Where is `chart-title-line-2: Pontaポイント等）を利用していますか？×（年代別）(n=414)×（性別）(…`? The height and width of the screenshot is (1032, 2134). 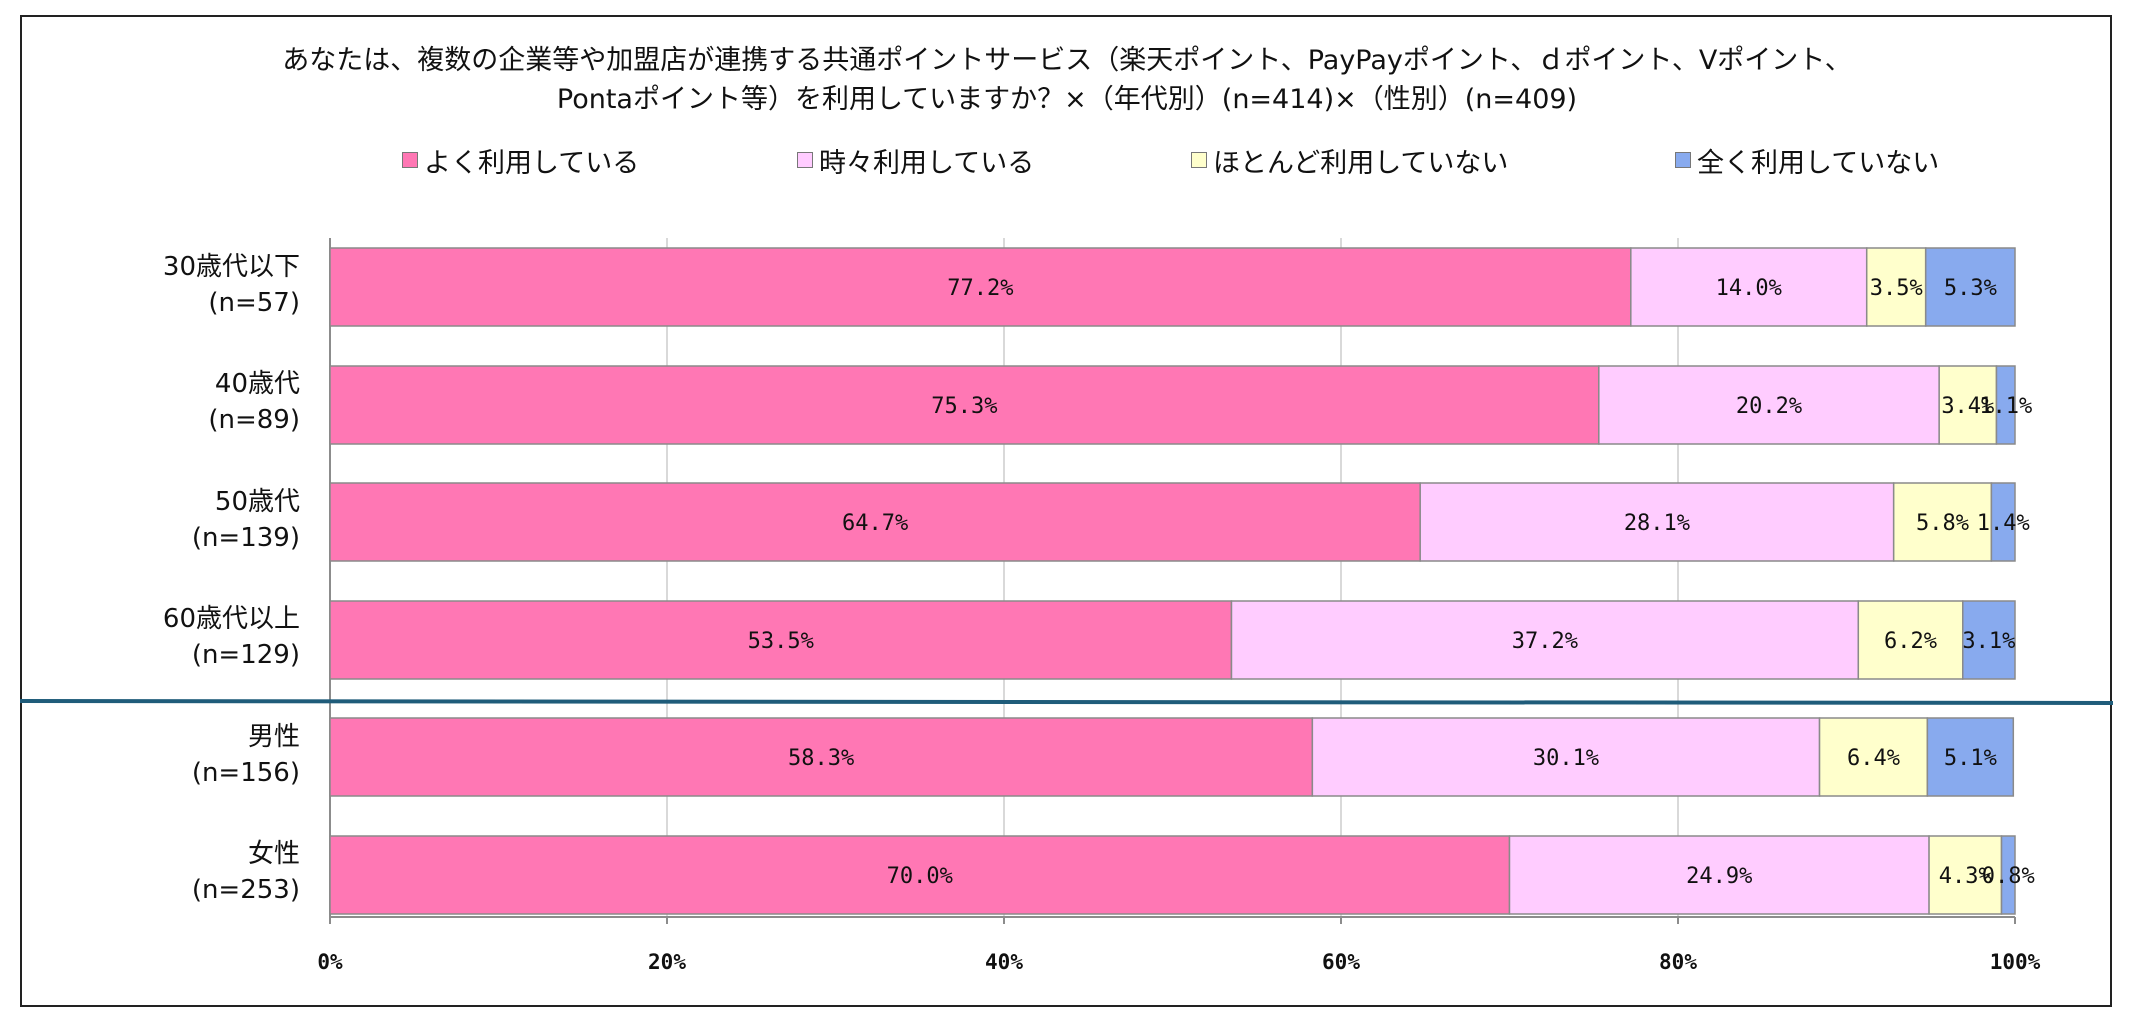 chart-title-line-2: Pontaポイント等）を利用していますか？×（年代別）(n=414)×（性別）(… is located at coordinates (1067, 99).